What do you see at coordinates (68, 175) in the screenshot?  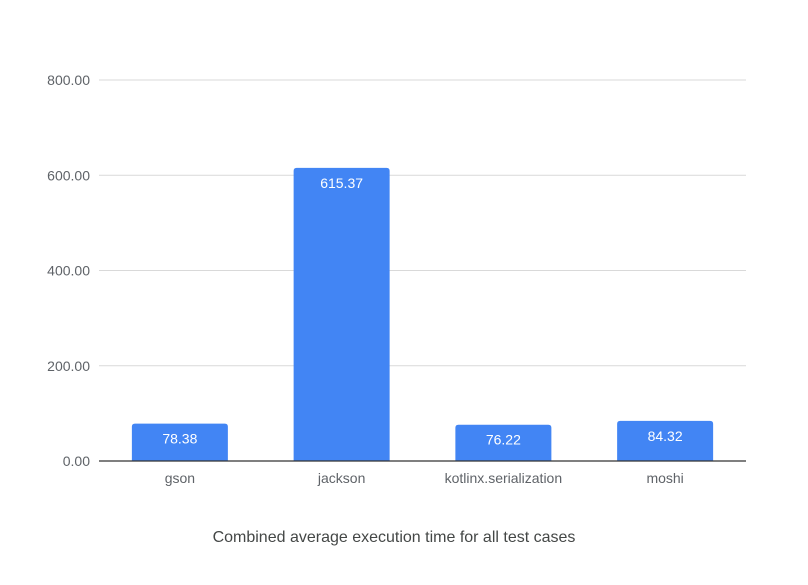 I see `y-tick-label: 600.00` at bounding box center [68, 175].